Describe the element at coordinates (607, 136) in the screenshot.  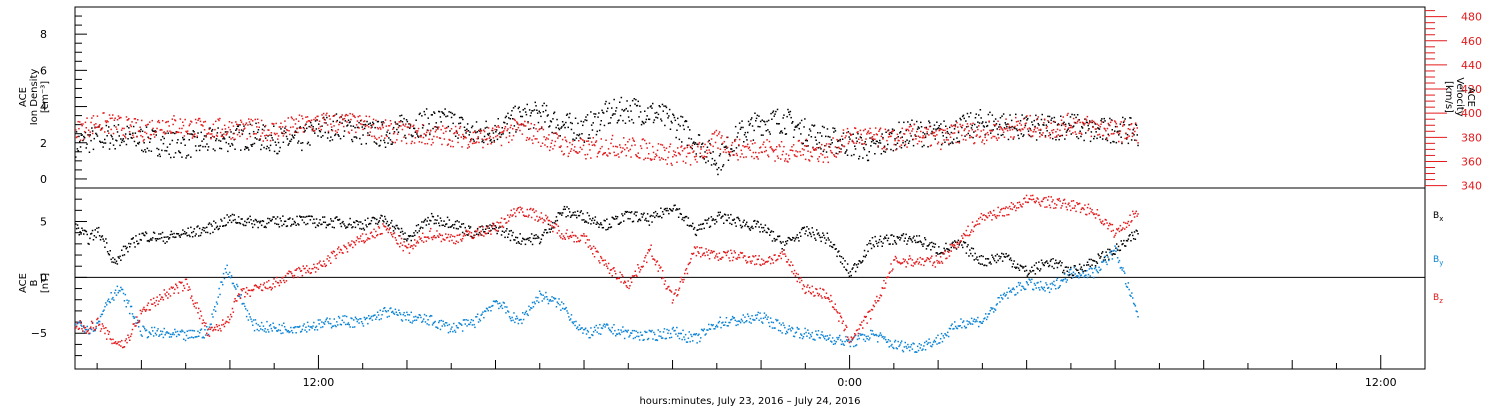
I see `ion-density-series` at that location.